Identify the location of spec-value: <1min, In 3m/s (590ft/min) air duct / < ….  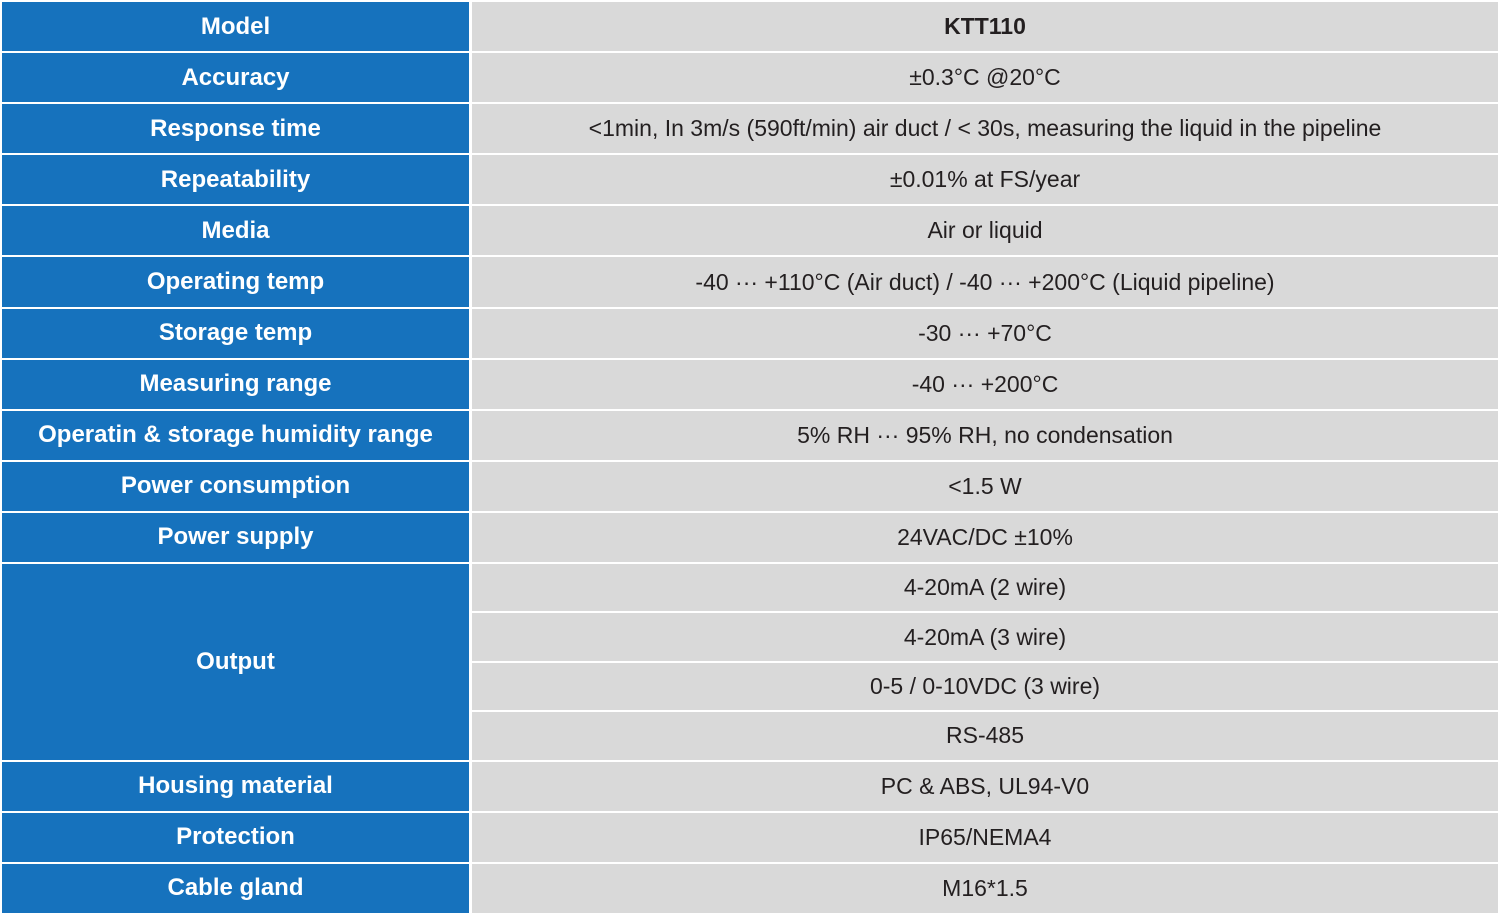
(984, 129).